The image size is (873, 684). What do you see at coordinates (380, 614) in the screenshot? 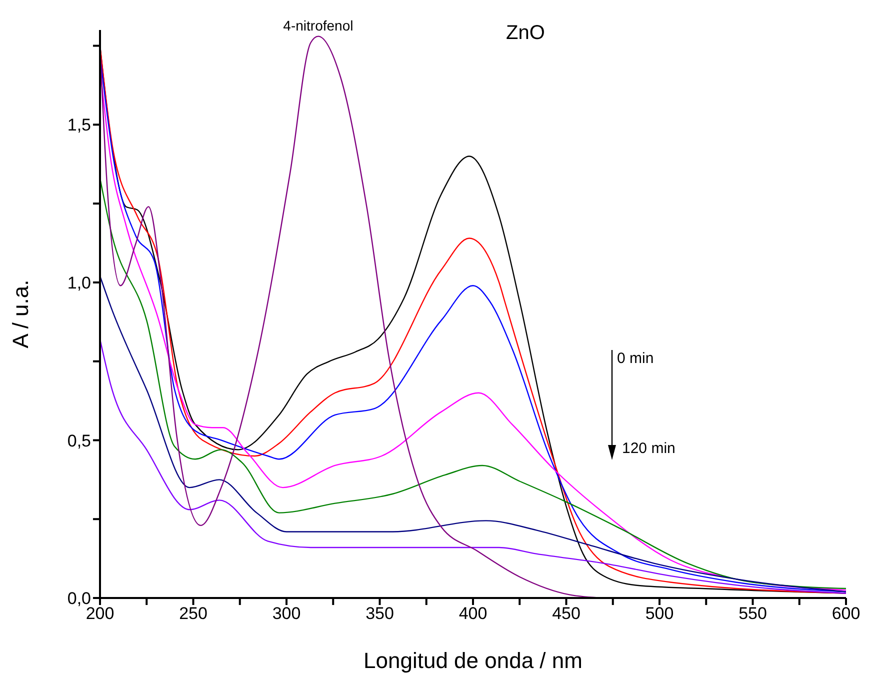
I see `x-tick-label: 350` at bounding box center [380, 614].